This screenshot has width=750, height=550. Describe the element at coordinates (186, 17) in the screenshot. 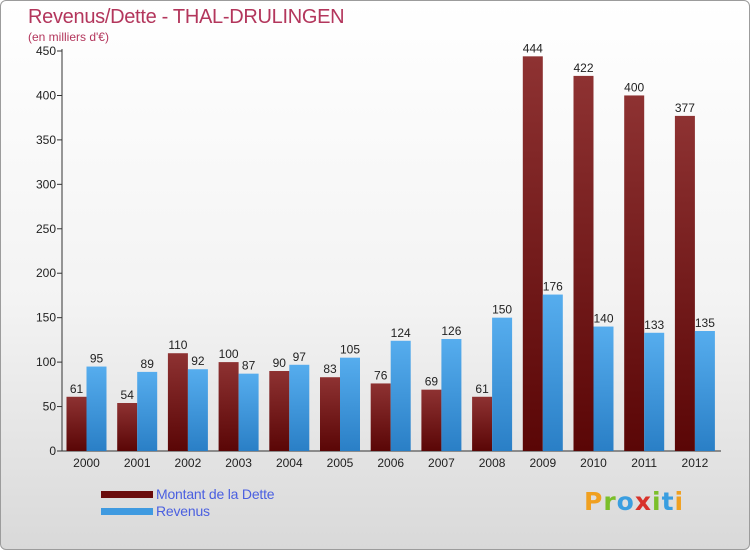

I see `chart-title: Revenus/Dette - THAL-DRULINGEN` at that location.